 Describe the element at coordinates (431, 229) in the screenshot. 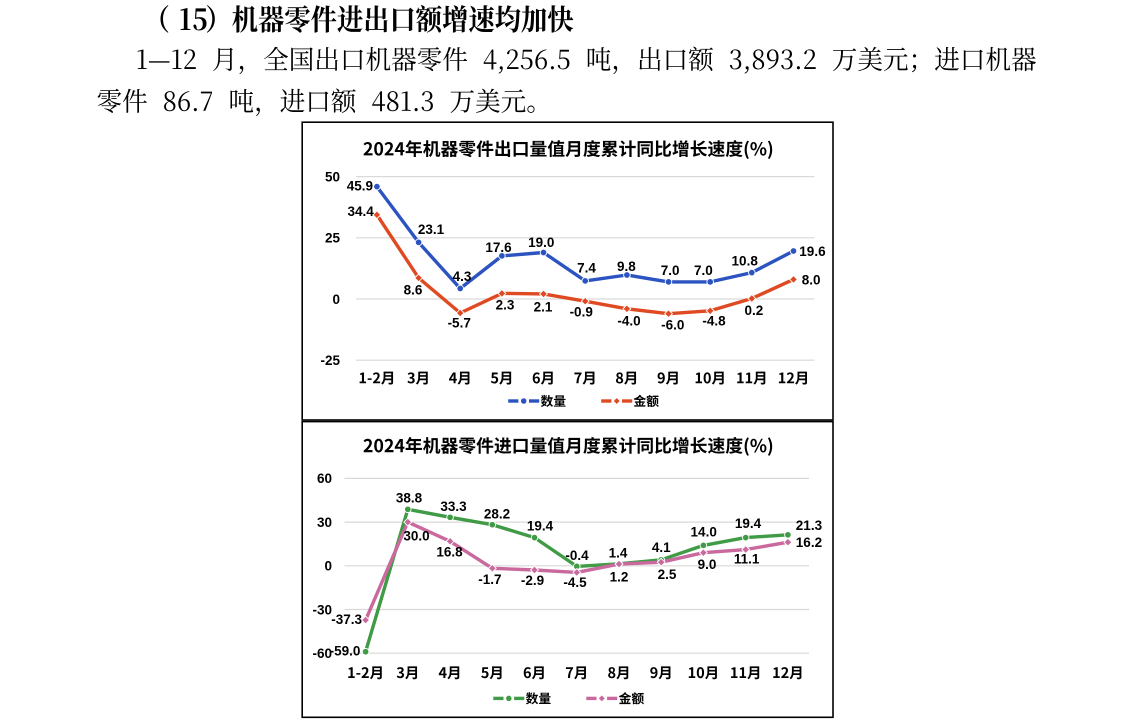

I see `svg-text: 23.1` at that location.